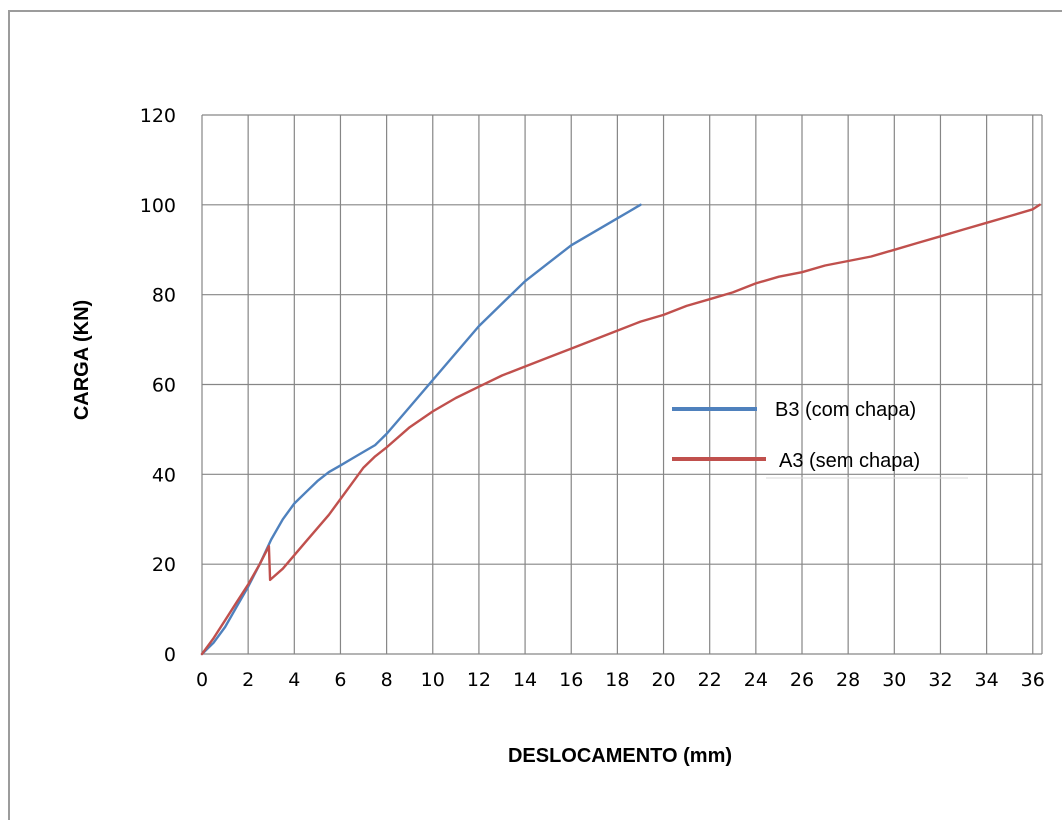 This screenshot has width=1062, height=820. Describe the element at coordinates (756, 680) in the screenshot. I see `x-tick-label: 24` at that location.